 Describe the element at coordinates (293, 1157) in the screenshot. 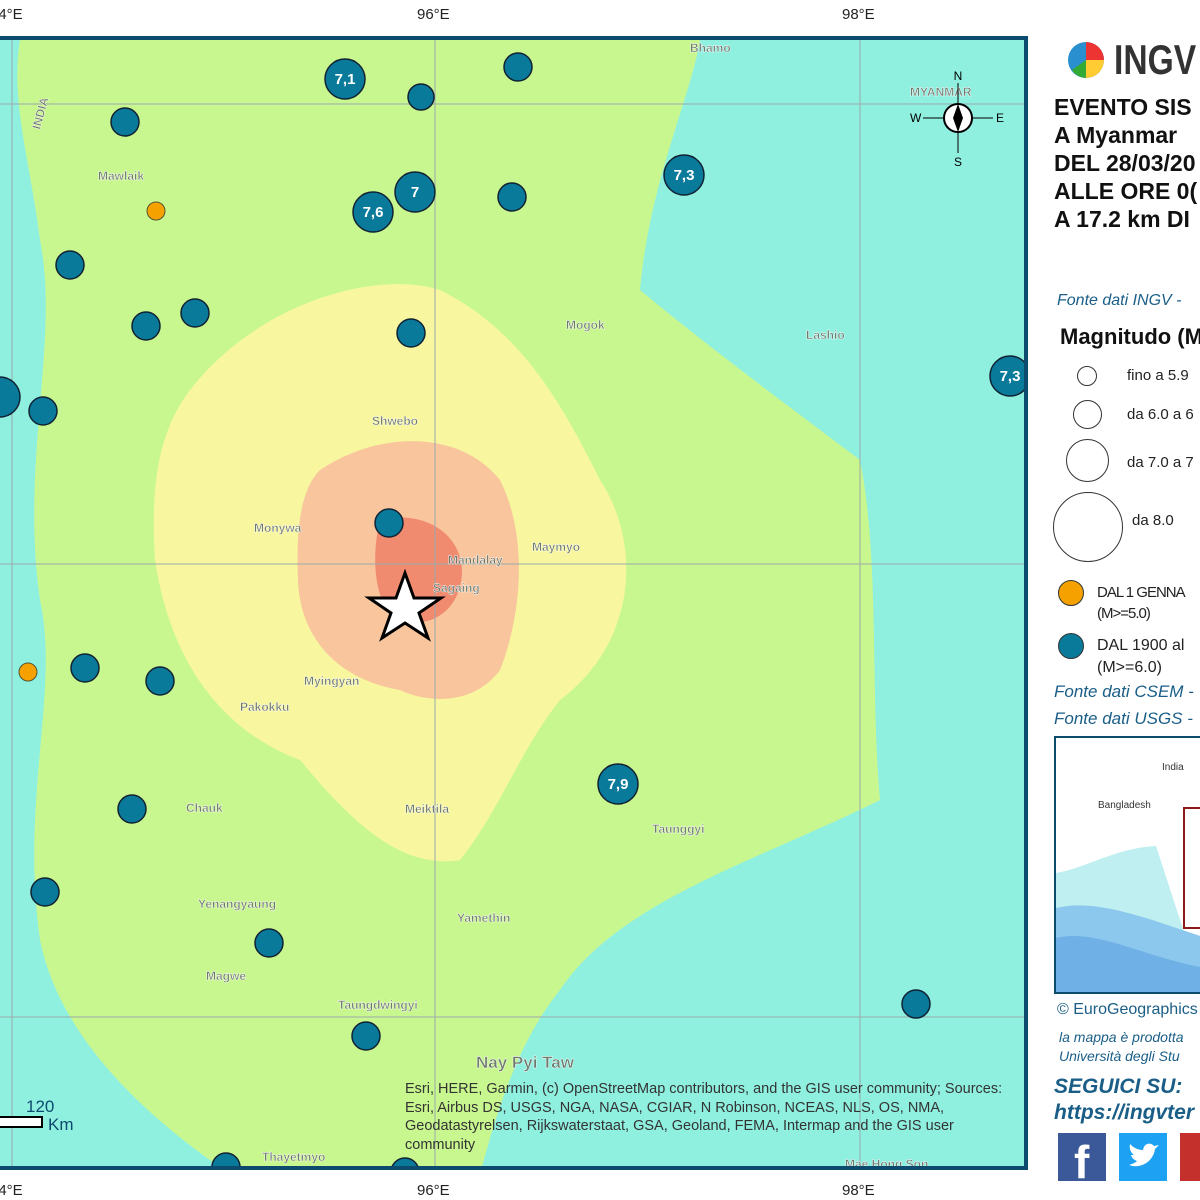

I see `place-label: Thayetmyo` at that location.